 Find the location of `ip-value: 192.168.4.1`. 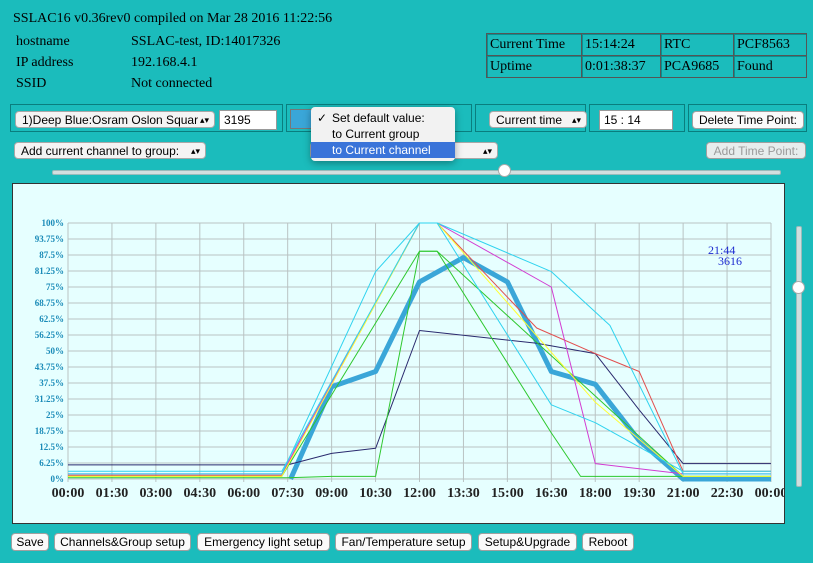

ip-value: 192.168.4.1 is located at coordinates (164, 62).